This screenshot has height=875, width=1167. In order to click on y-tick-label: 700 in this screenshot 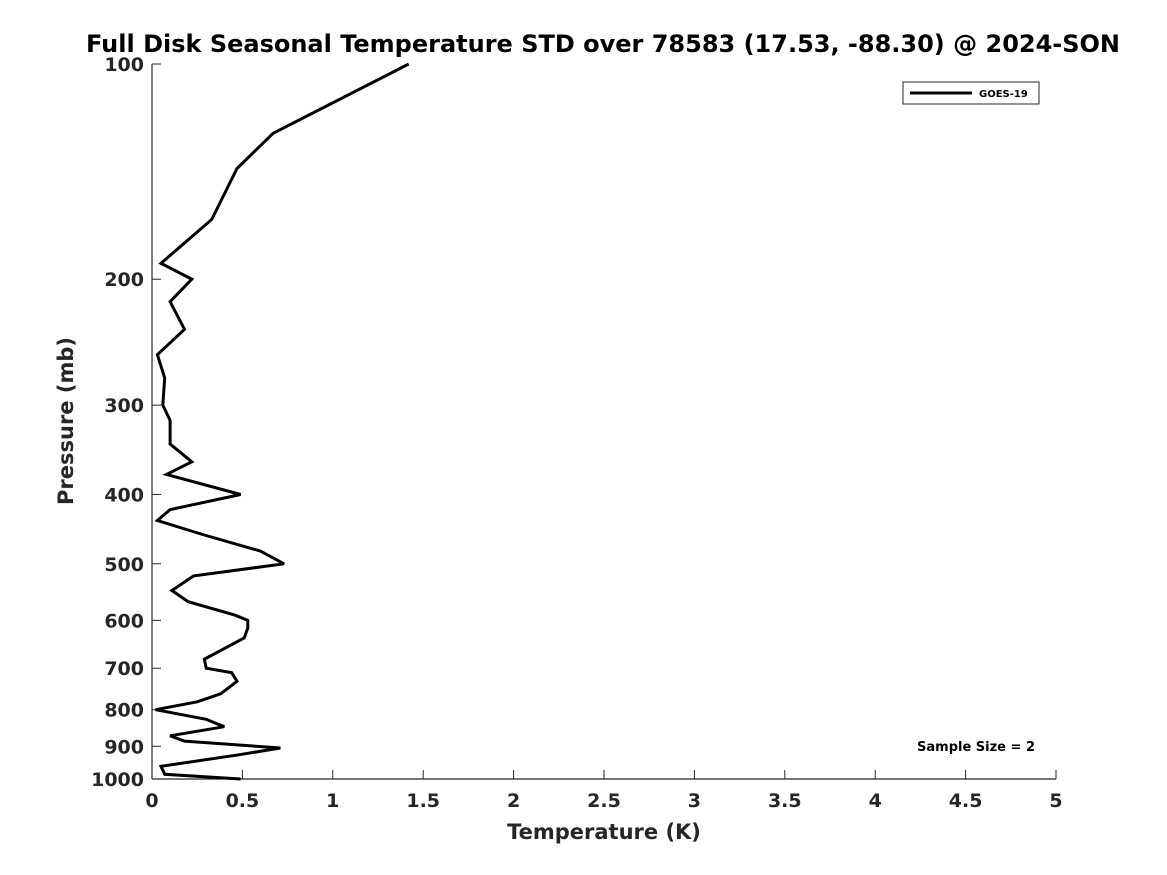, I will do `click(124, 669)`.